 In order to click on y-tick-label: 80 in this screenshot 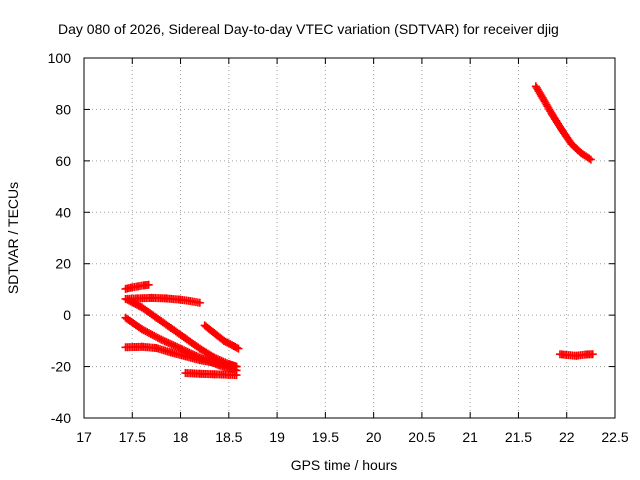, I will do `click(63, 109)`.